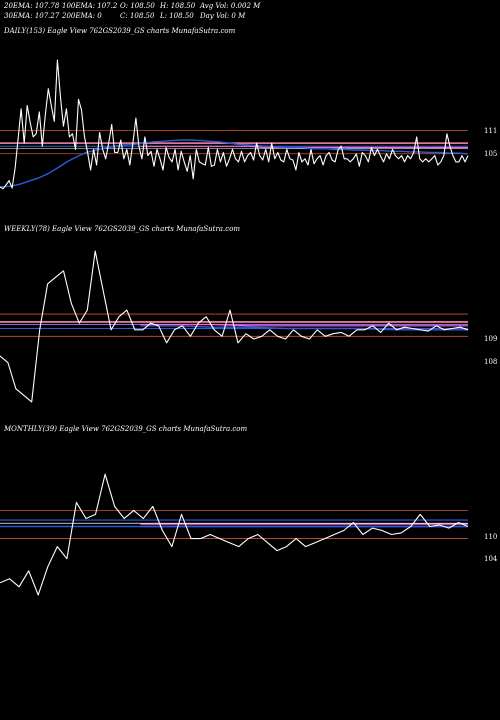 Image resolution: width=500 pixels, height=720 pixels. What do you see at coordinates (490, 154) in the screenshot?
I see `y-tick-label: 105` at bounding box center [490, 154].